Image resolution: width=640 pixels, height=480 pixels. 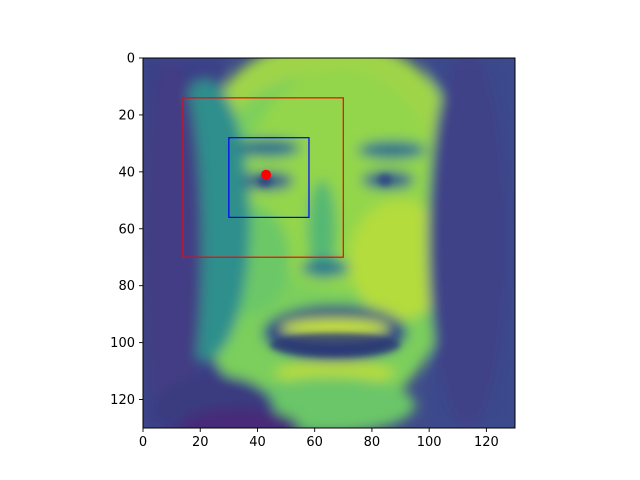 I want to click on y-tick-label: 20, so click(x=126, y=115).